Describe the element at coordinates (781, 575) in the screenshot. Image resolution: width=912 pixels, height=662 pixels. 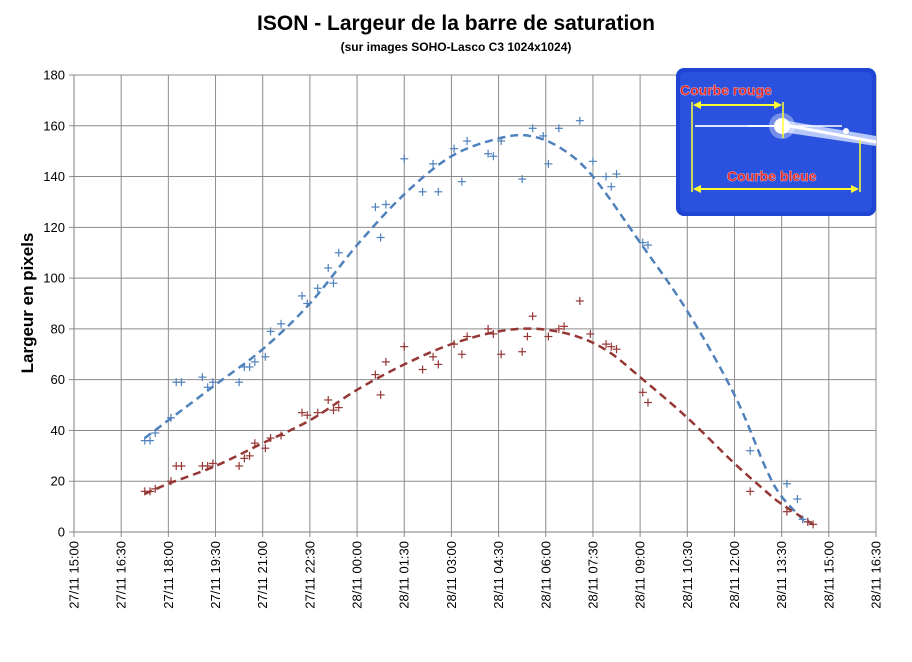
I see `x-tick-label: 28/11 13:30` at that location.